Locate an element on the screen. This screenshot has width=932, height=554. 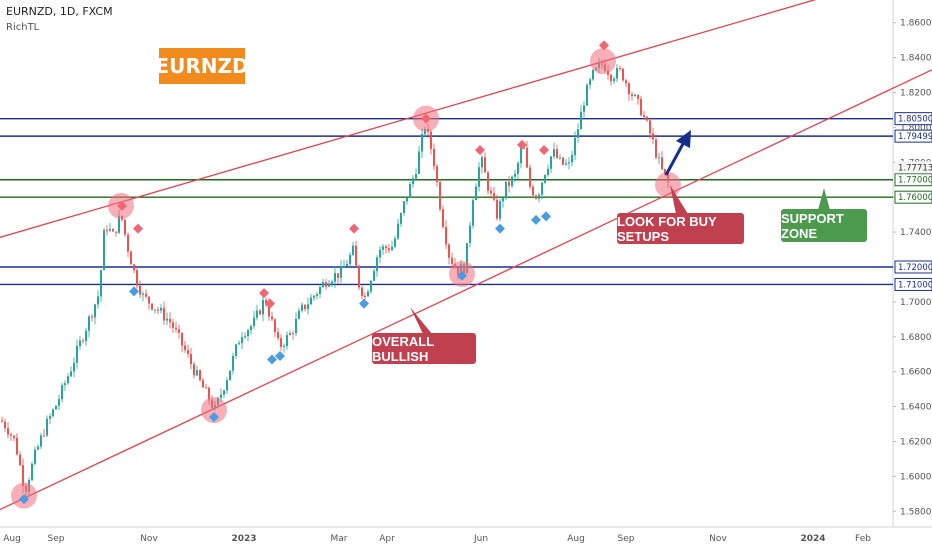
price-tick-label: 1.86000 is located at coordinates (916, 24).